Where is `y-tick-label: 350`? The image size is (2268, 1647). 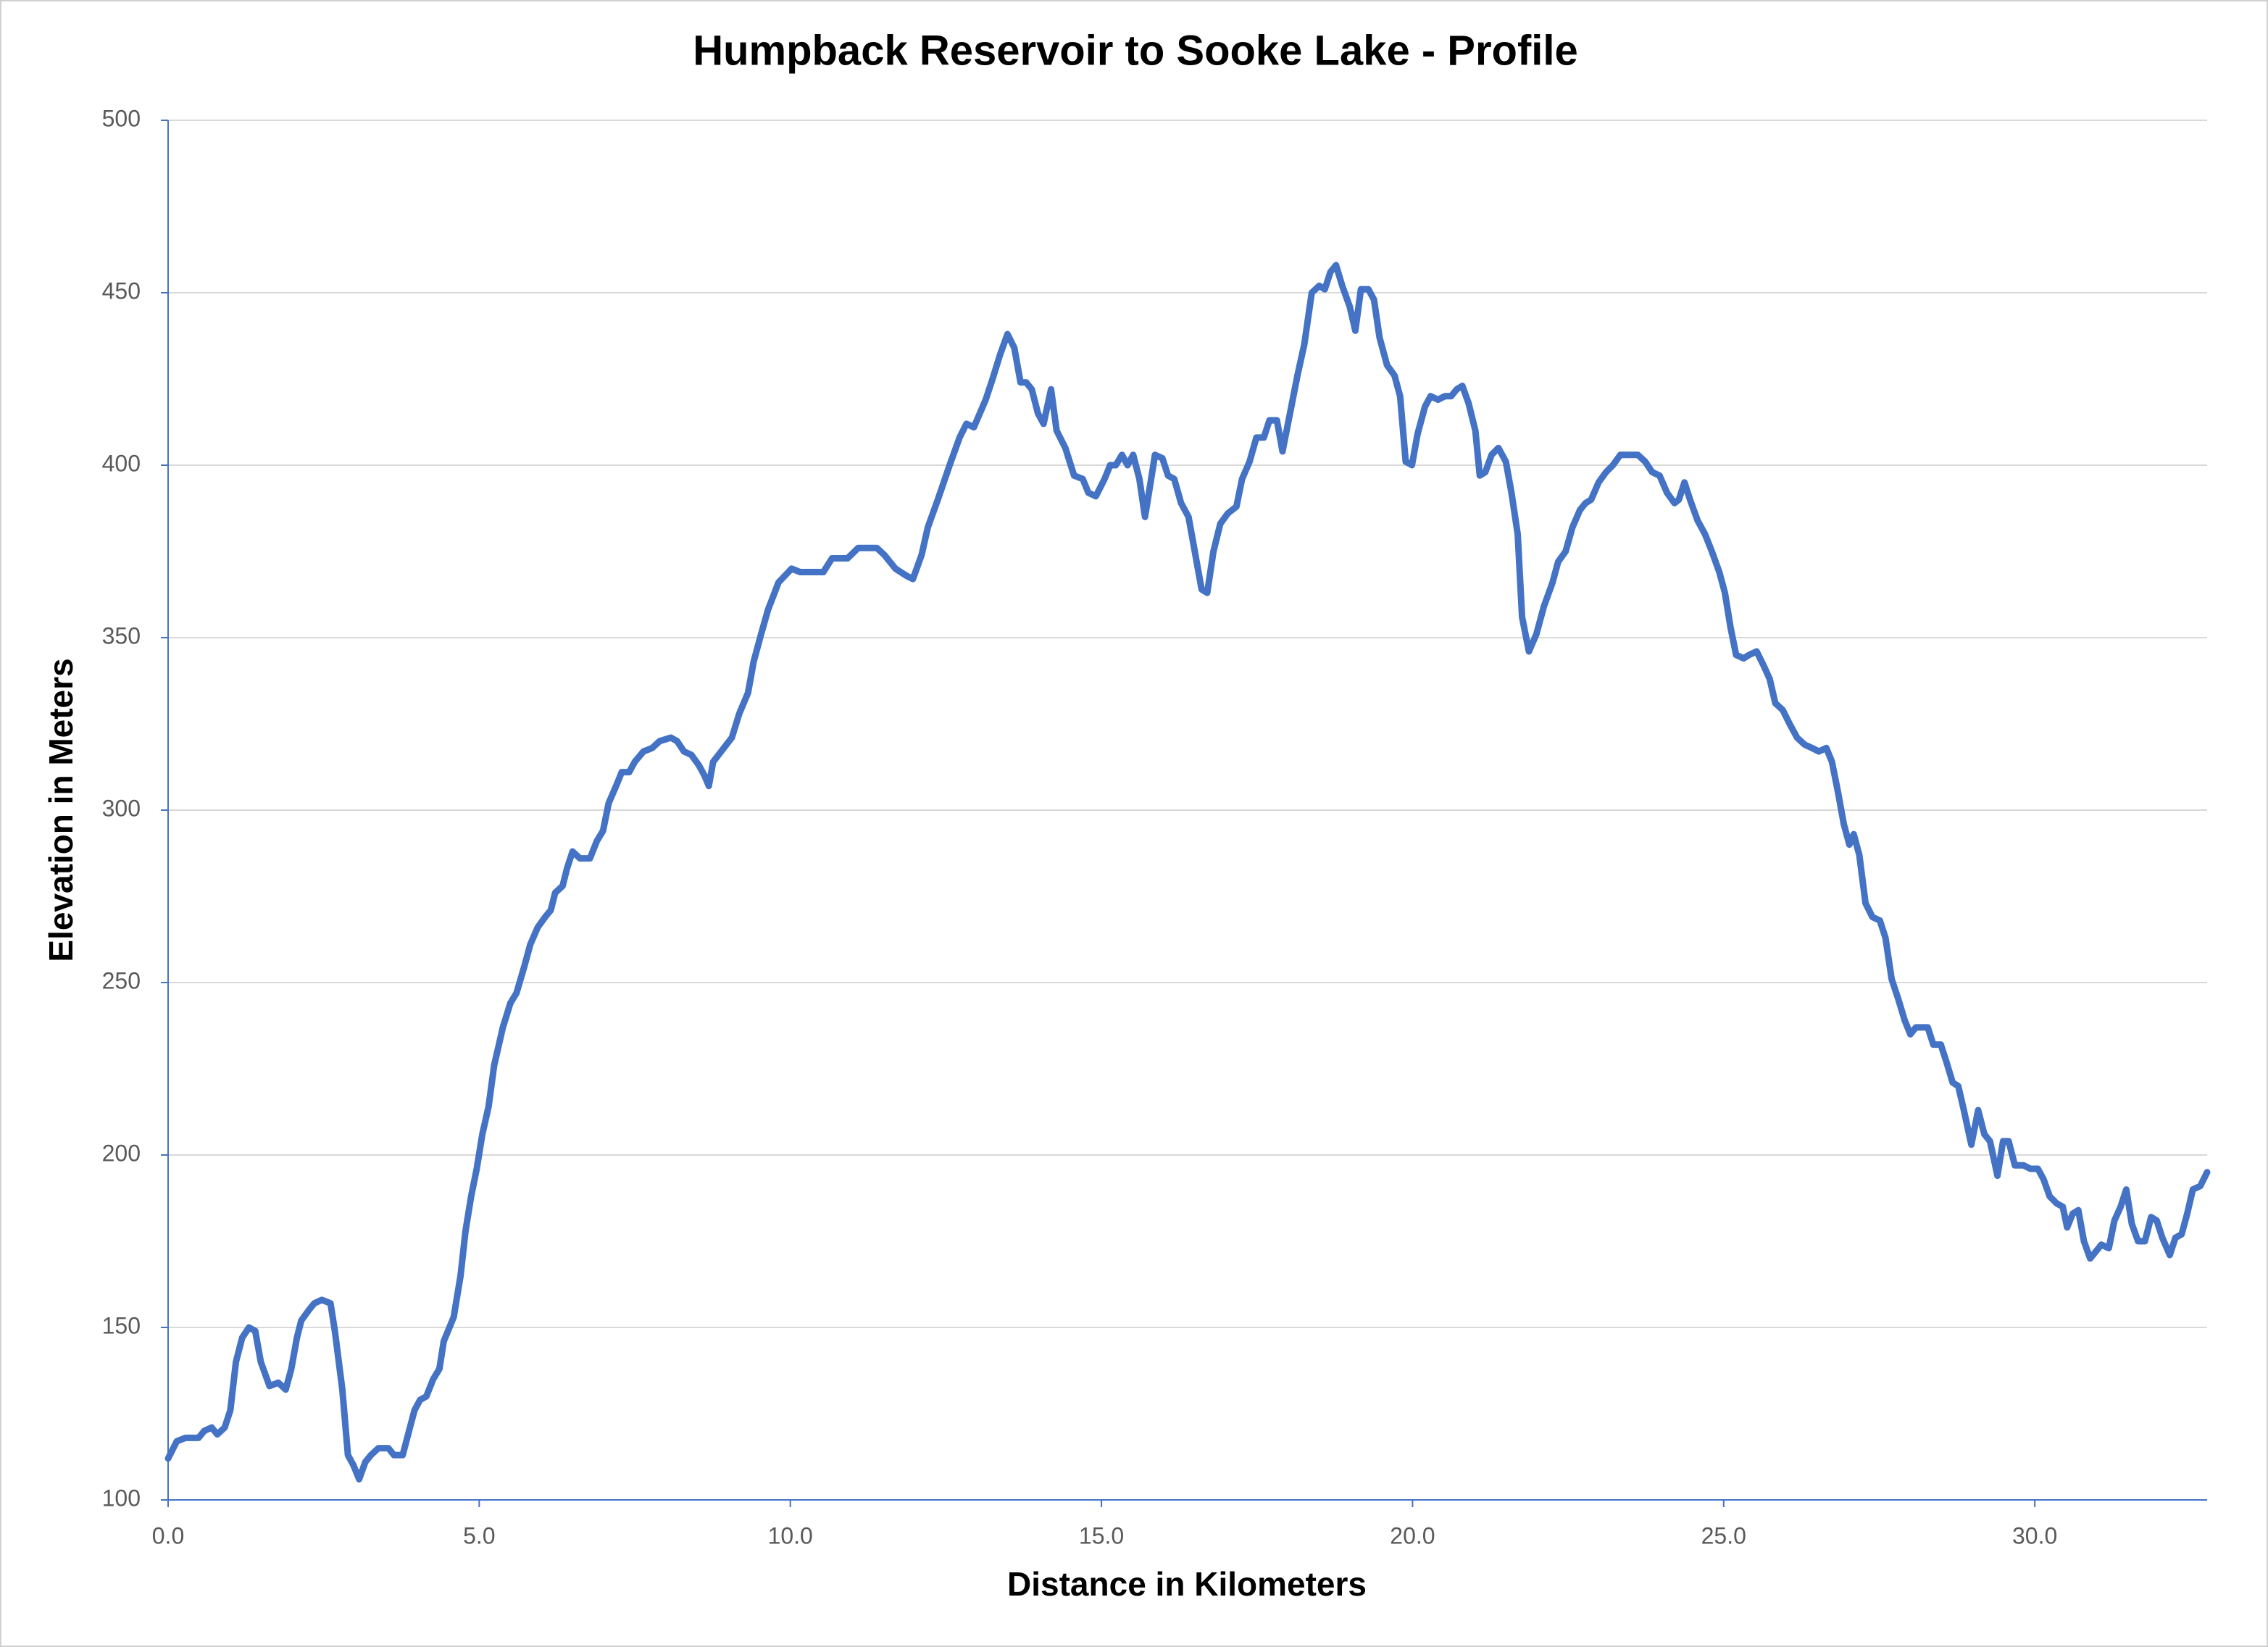 y-tick-label: 350 is located at coordinates (121, 635).